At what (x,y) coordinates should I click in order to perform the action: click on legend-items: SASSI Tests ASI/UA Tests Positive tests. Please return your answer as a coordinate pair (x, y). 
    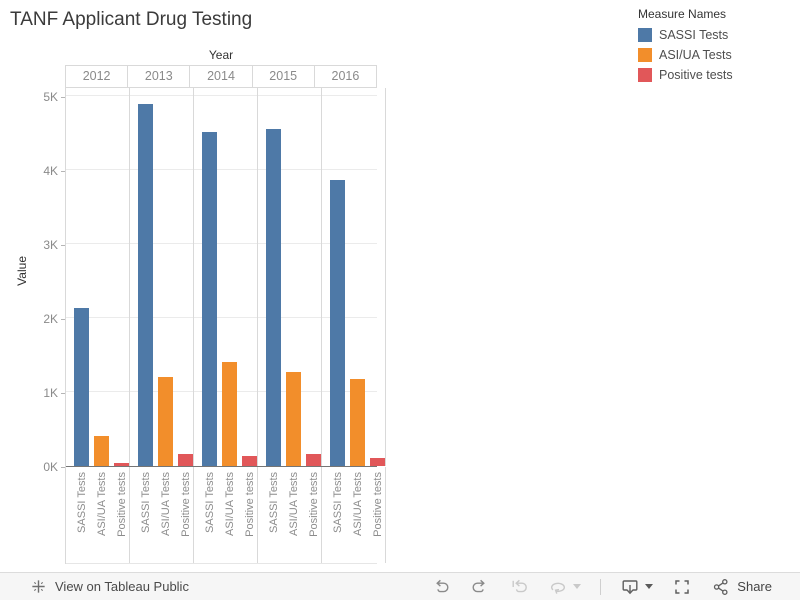
    Looking at the image, I should click on (685, 55).